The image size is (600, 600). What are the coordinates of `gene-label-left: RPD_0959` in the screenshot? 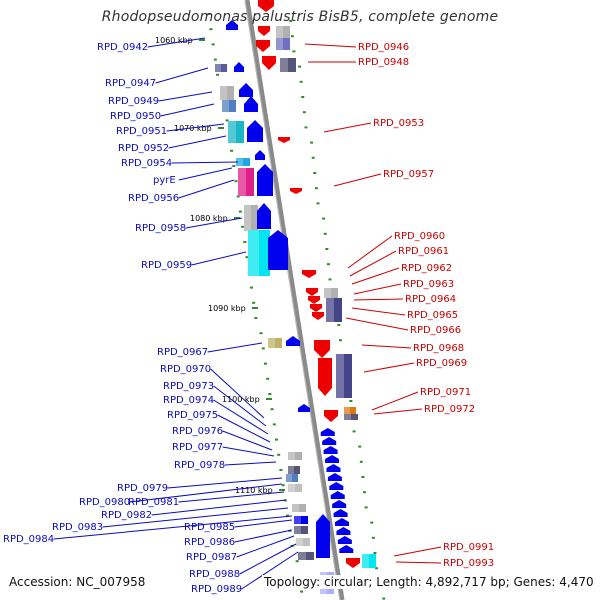 It's located at (166, 265).